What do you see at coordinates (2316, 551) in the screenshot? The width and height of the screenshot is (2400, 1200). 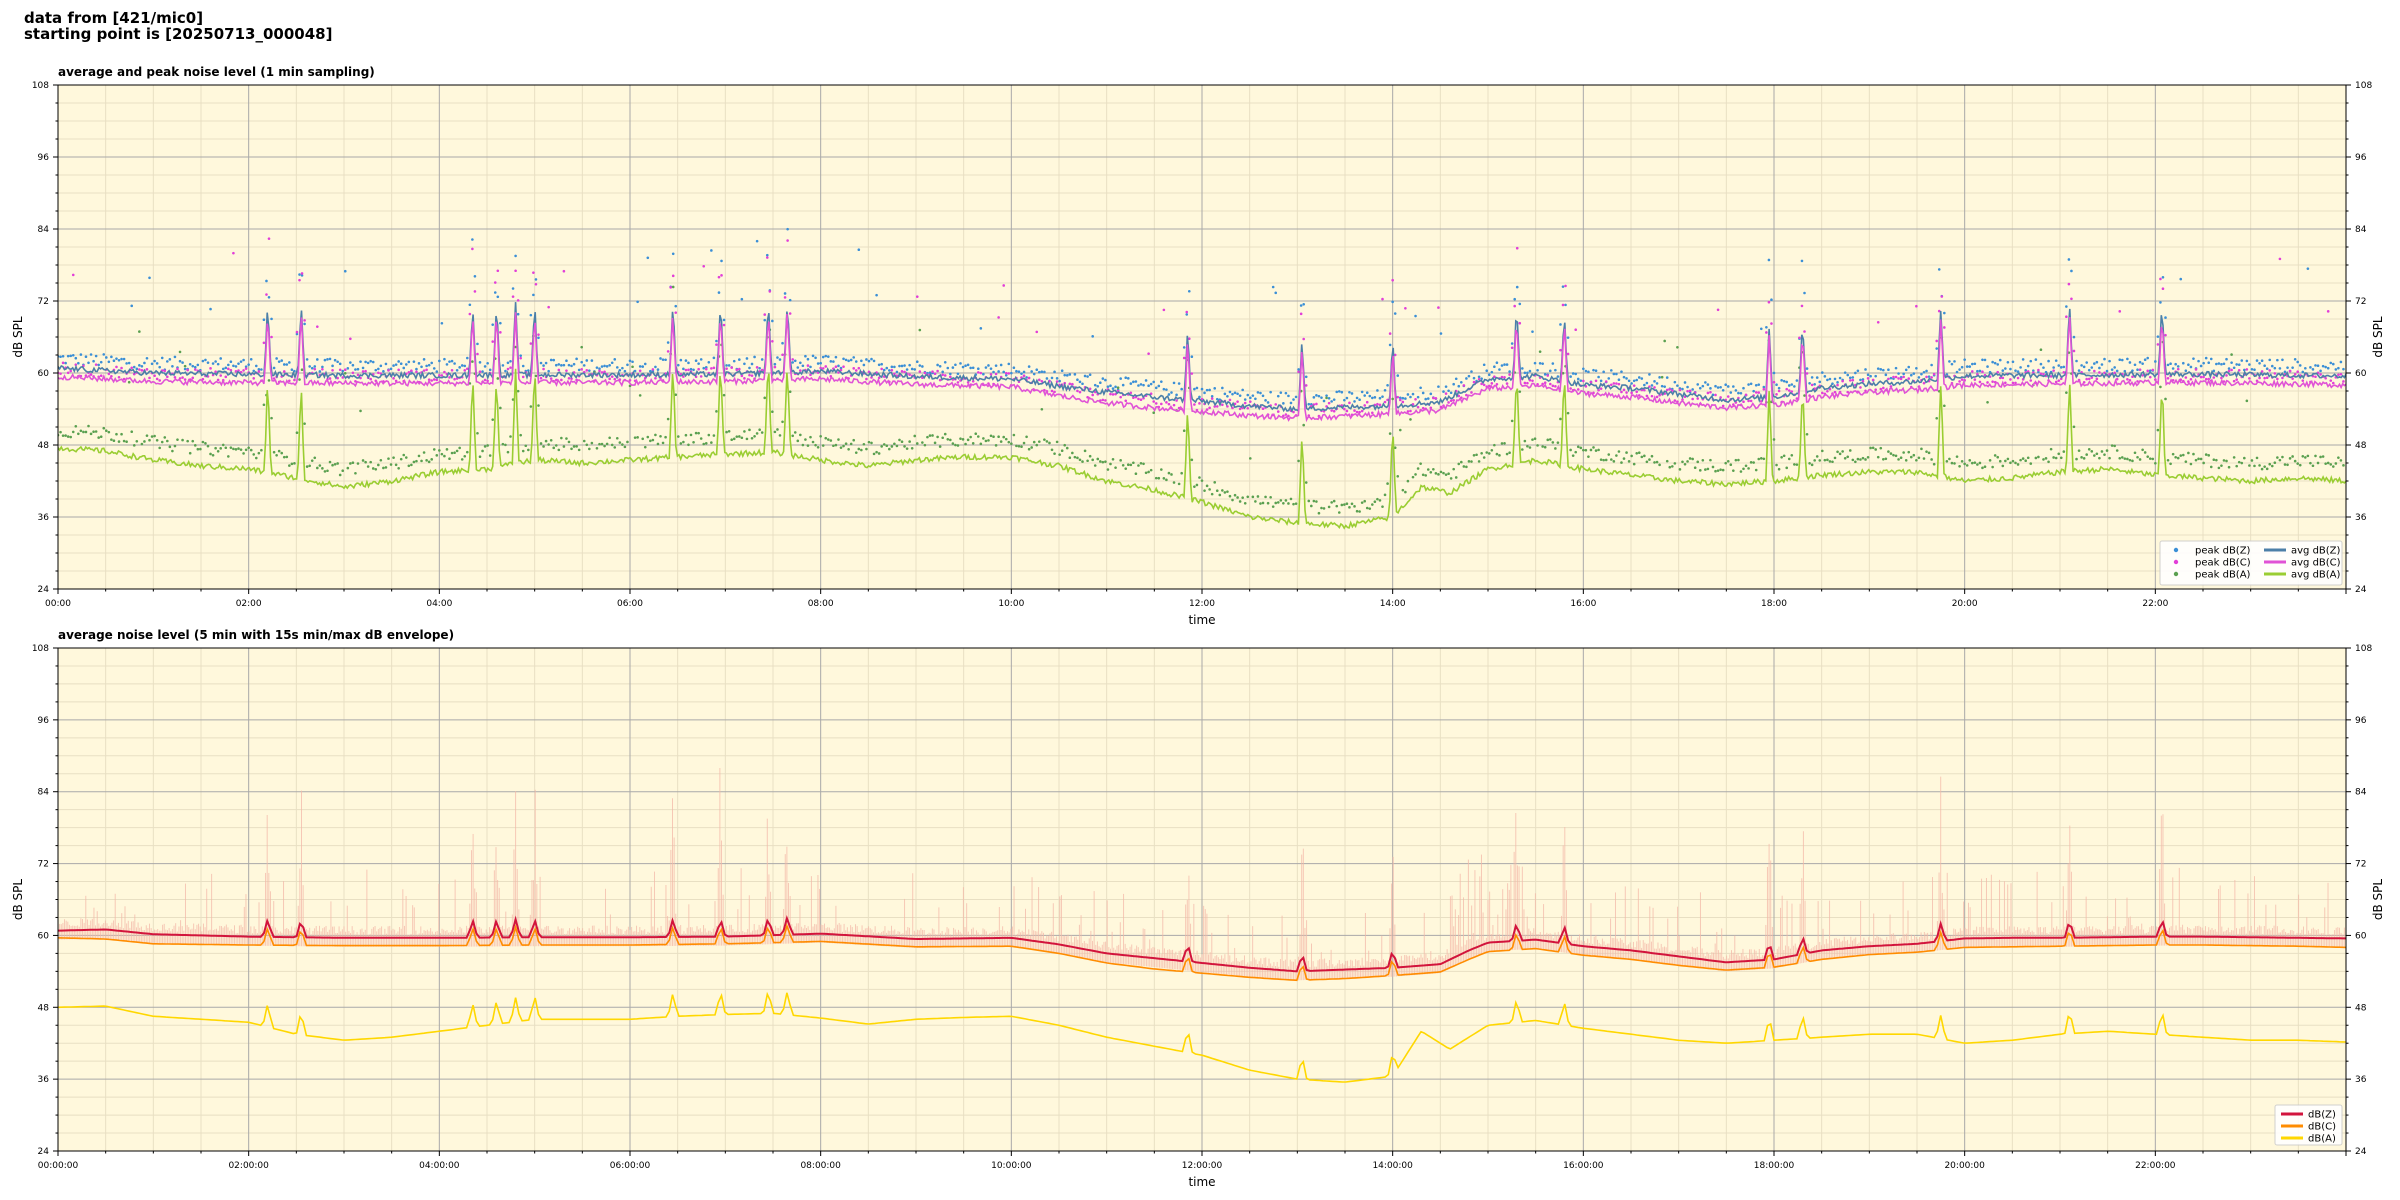 I see `legend-label: avg dB(Z)` at bounding box center [2316, 551].